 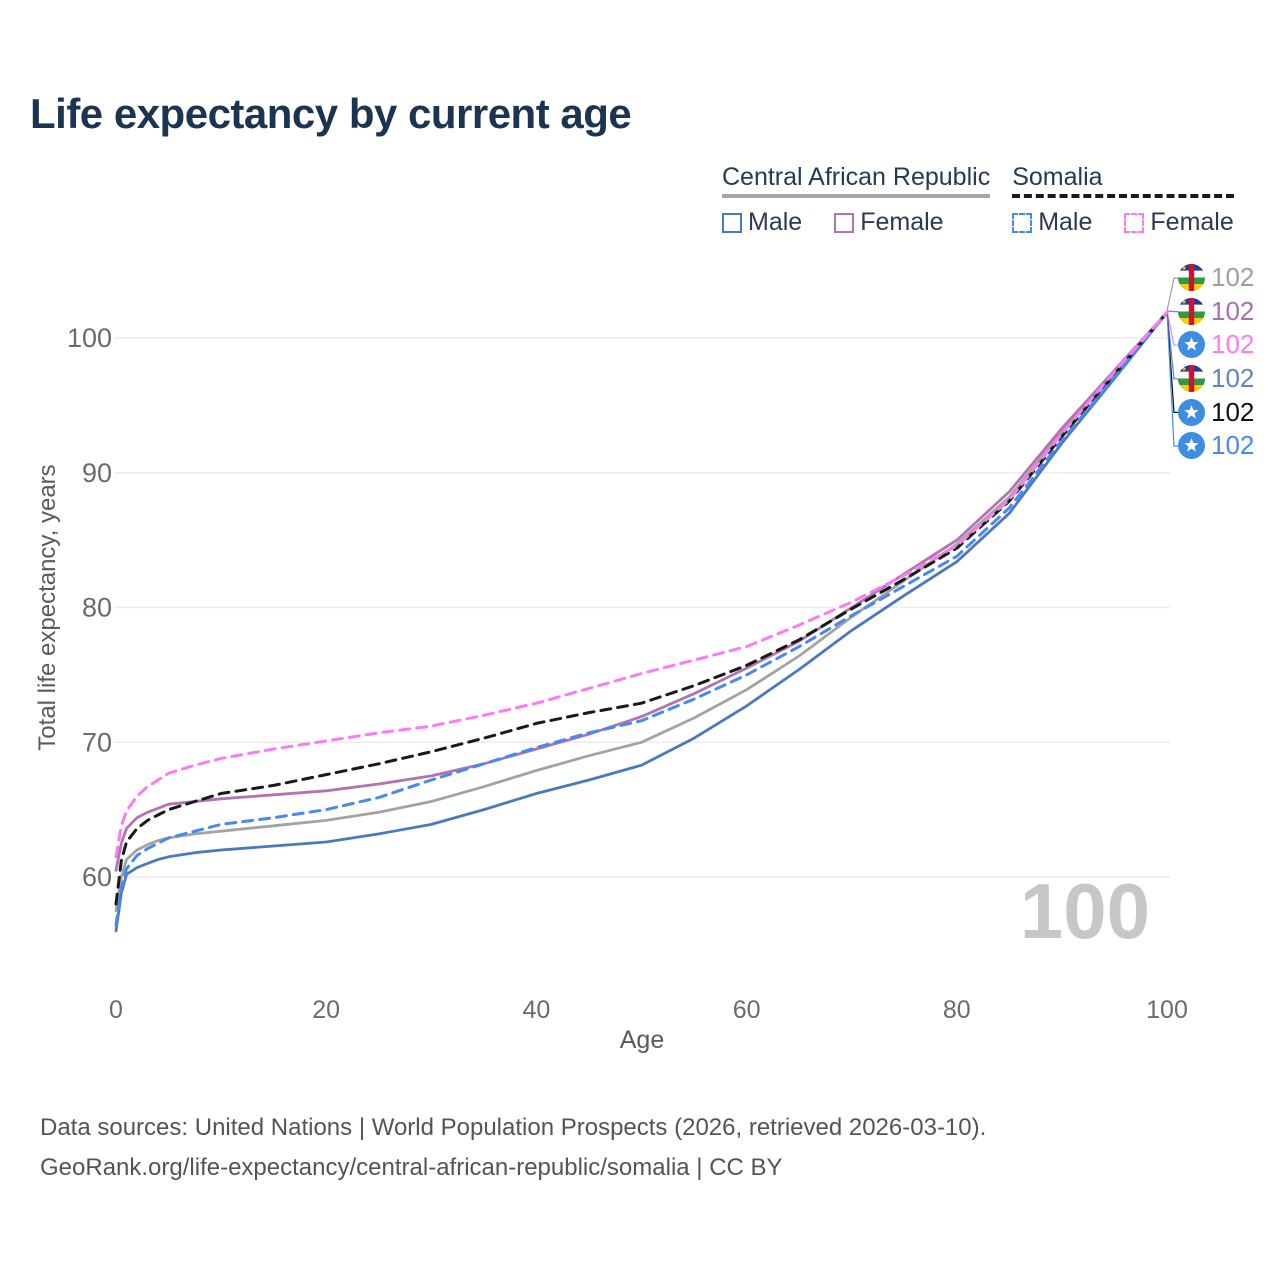 What do you see at coordinates (97, 473) in the screenshot?
I see `y-tick-label: 90` at bounding box center [97, 473].